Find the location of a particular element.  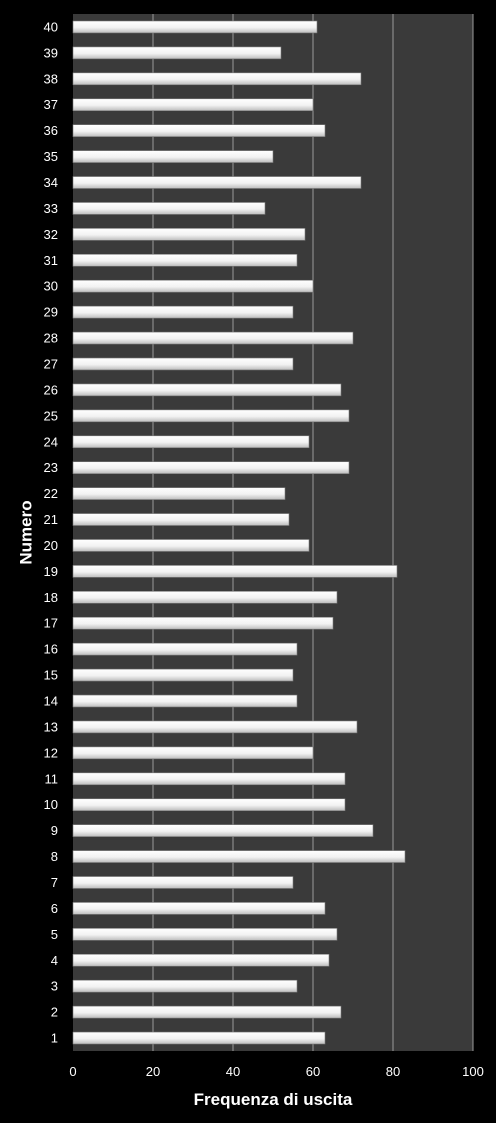

y-tick-label: 18 is located at coordinates (51, 597).